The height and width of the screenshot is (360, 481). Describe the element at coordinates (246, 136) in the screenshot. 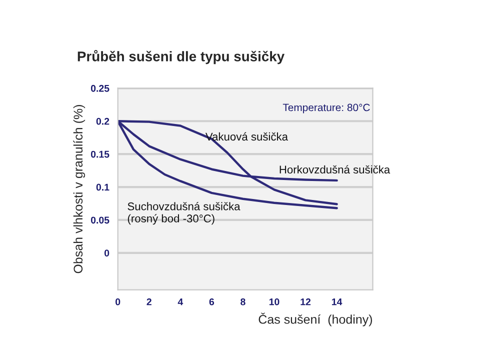

I see `series-label: Vakuová sušička` at that location.